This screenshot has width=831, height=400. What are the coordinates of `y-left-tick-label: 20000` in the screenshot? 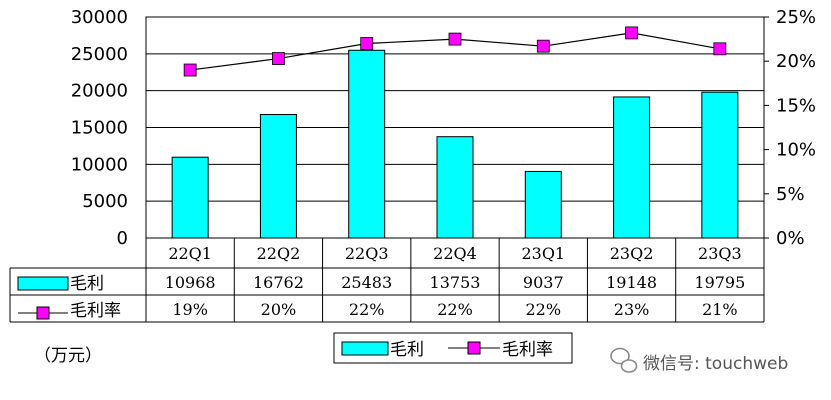 It's located at (99, 91).